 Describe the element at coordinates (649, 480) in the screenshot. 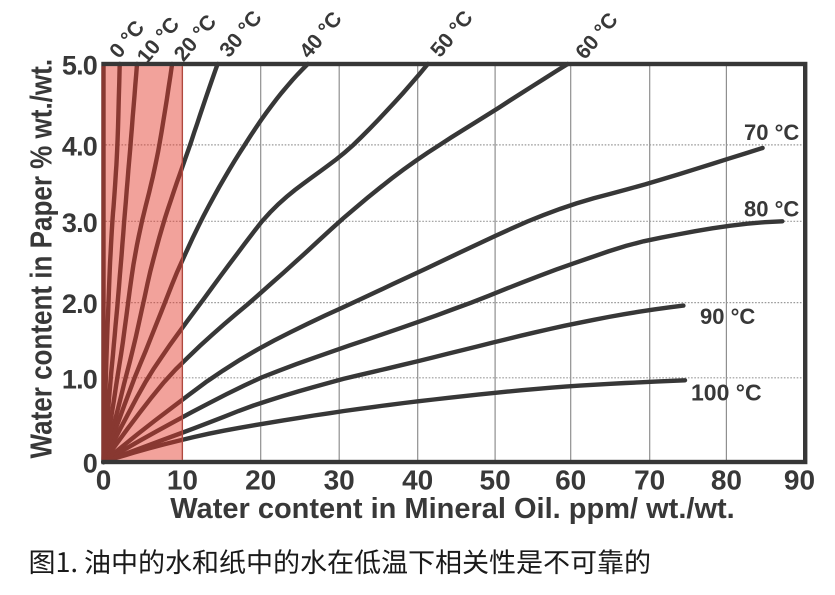

I see `svg-text: 70` at that location.